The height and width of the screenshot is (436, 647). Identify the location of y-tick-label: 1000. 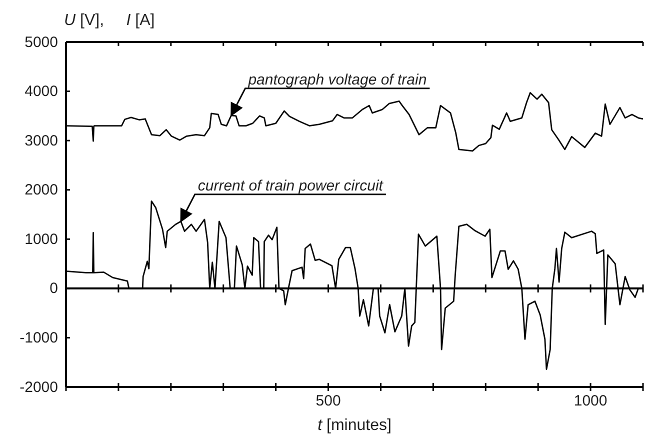
(41, 239).